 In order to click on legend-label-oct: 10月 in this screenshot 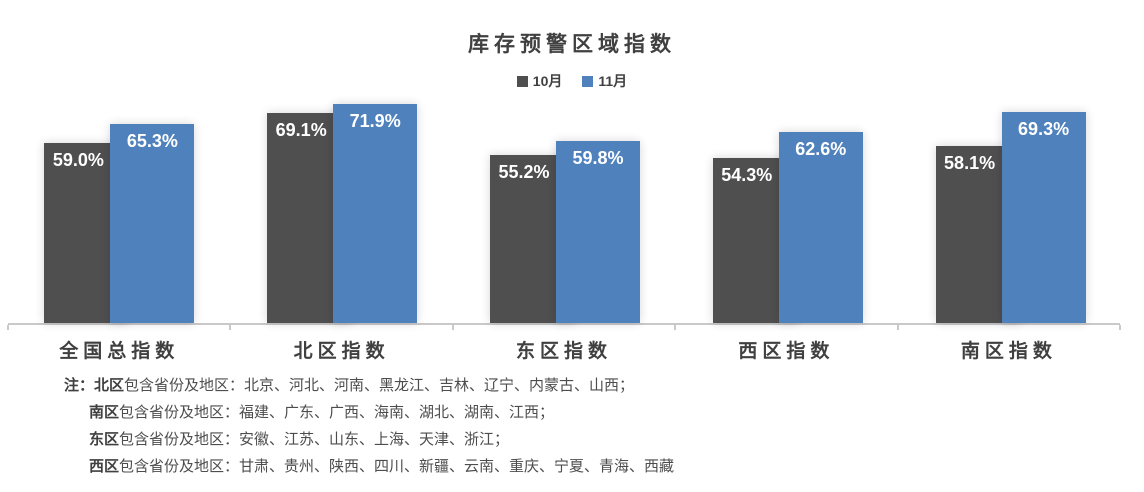, I will do `click(547, 81)`.